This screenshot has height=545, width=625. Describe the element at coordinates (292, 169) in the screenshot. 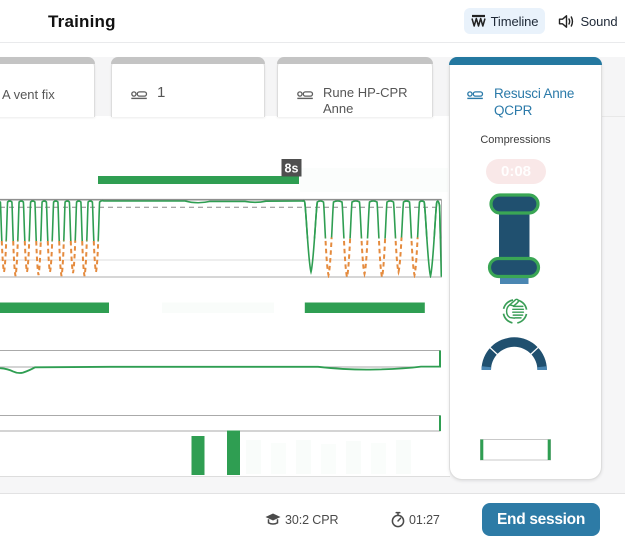

I see `svg-text: 8s` at that location.